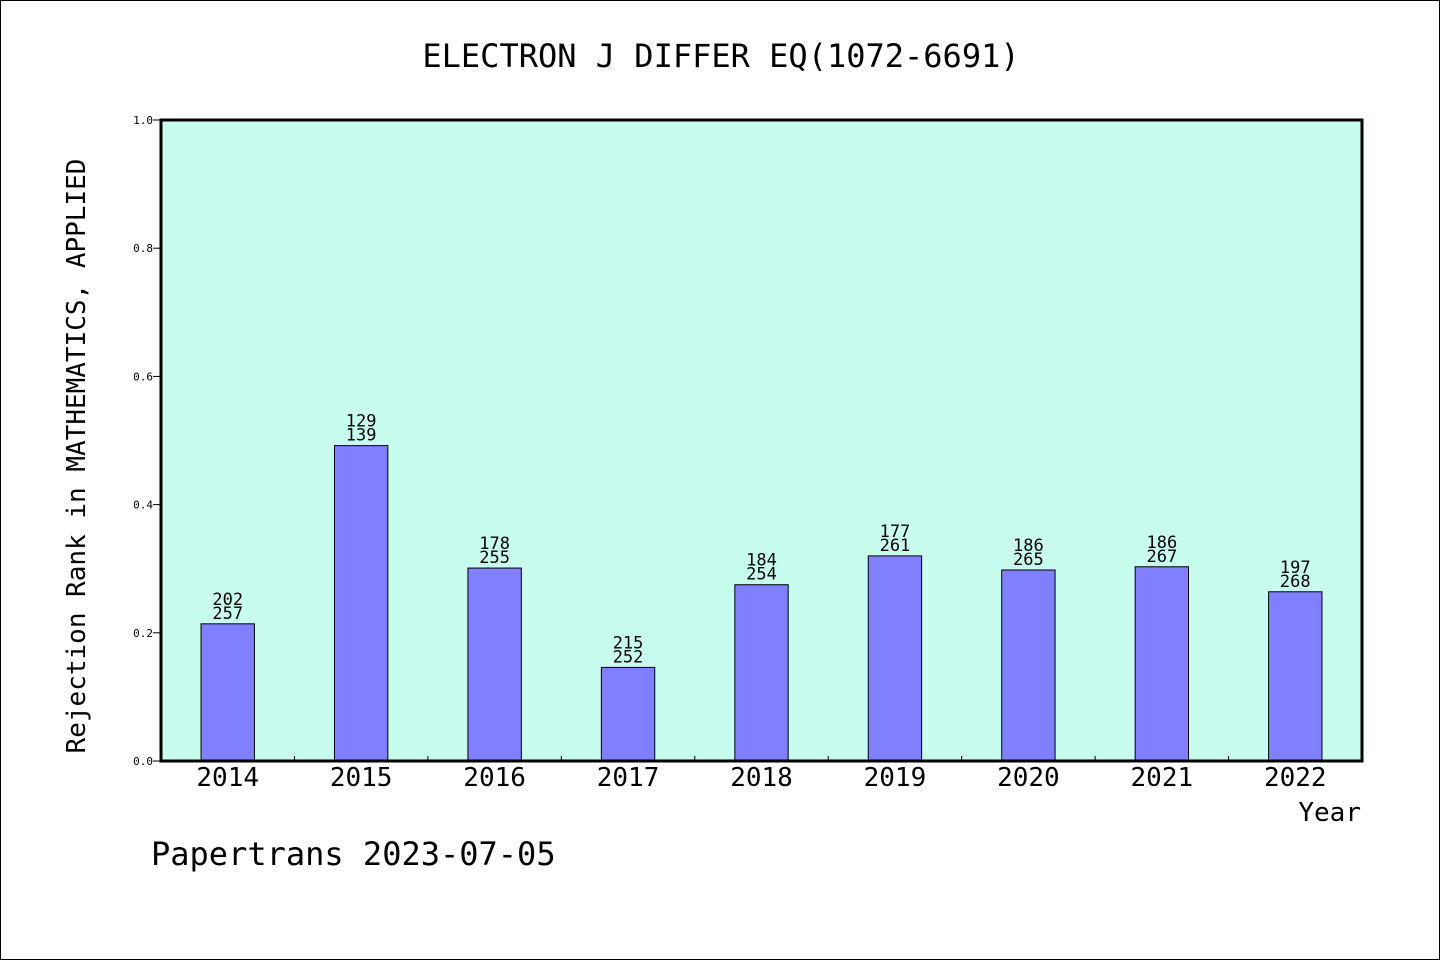 The width and height of the screenshot is (1440, 960). I want to click on bar-2017, so click(628, 714).